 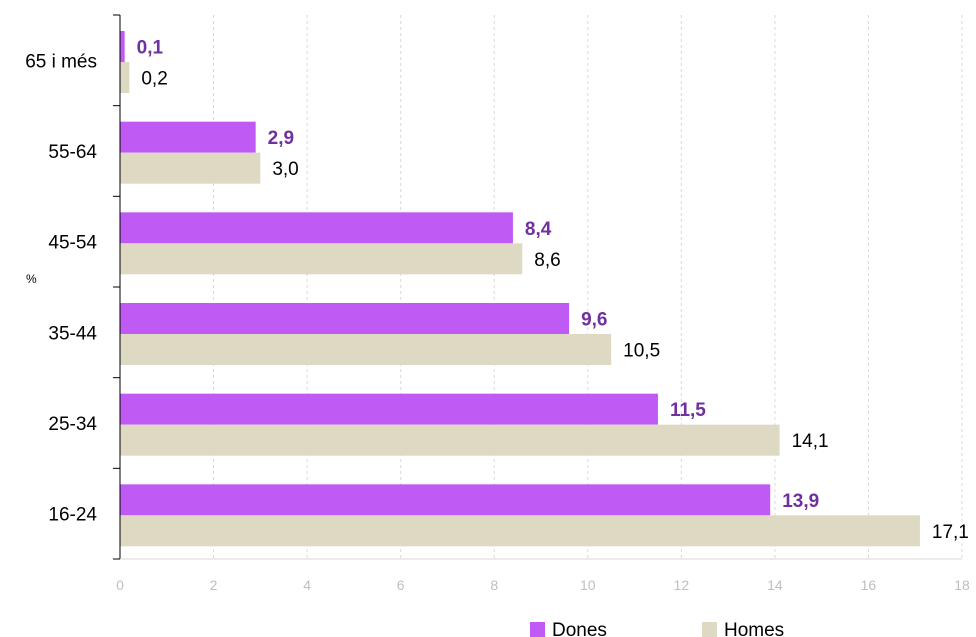 I want to click on x-tick-label: 16, so click(x=869, y=585).